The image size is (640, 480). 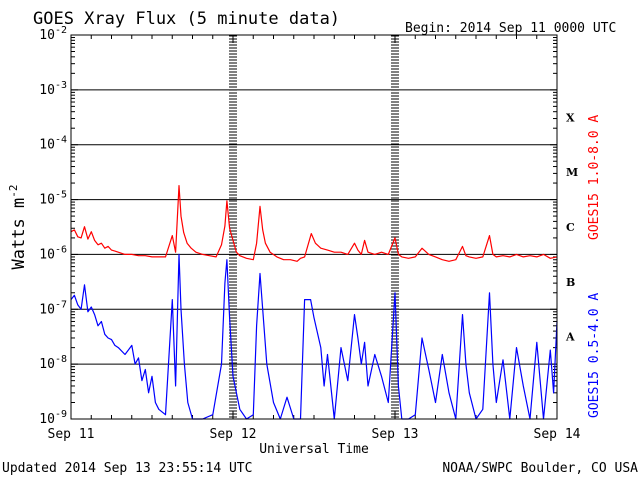 What do you see at coordinates (61, 30) in the screenshot?
I see `y-tick-exponent: -2` at bounding box center [61, 30].